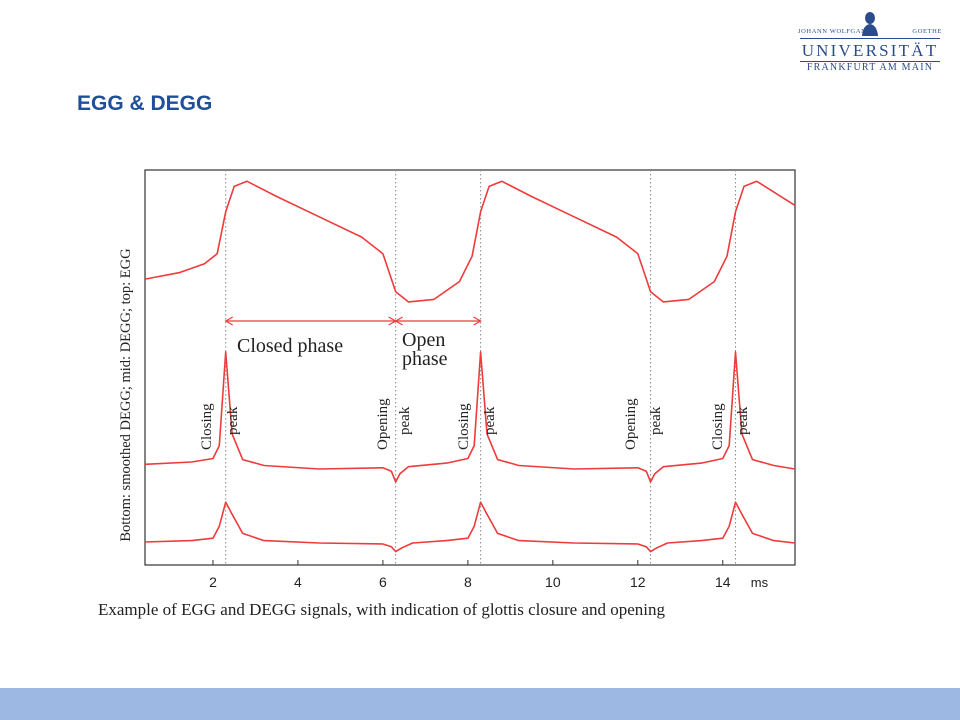 This screenshot has width=960, height=720. What do you see at coordinates (870, 24) in the screenshot?
I see `goethe-portrait-icon` at bounding box center [870, 24].